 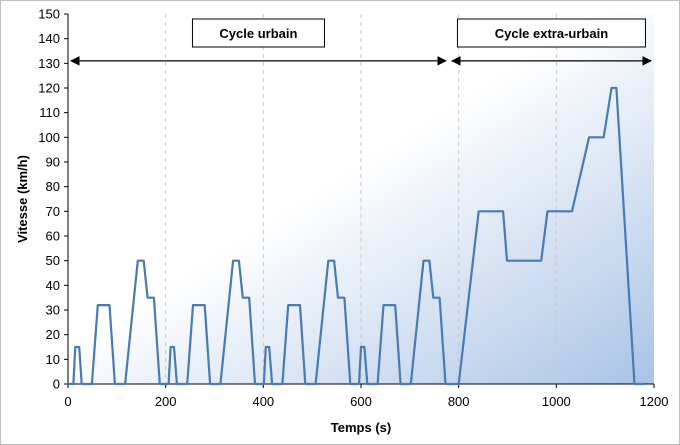 I want to click on annotation-label: Cycle extra-urbain, so click(x=551, y=33).